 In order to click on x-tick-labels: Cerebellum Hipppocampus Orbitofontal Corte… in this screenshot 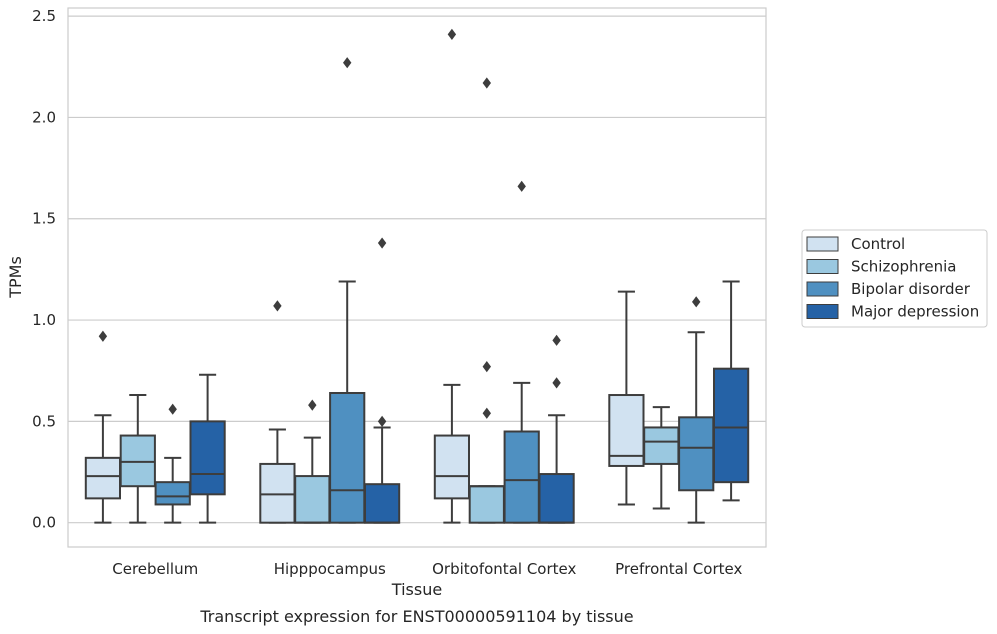, I will do `click(427, 569)`.